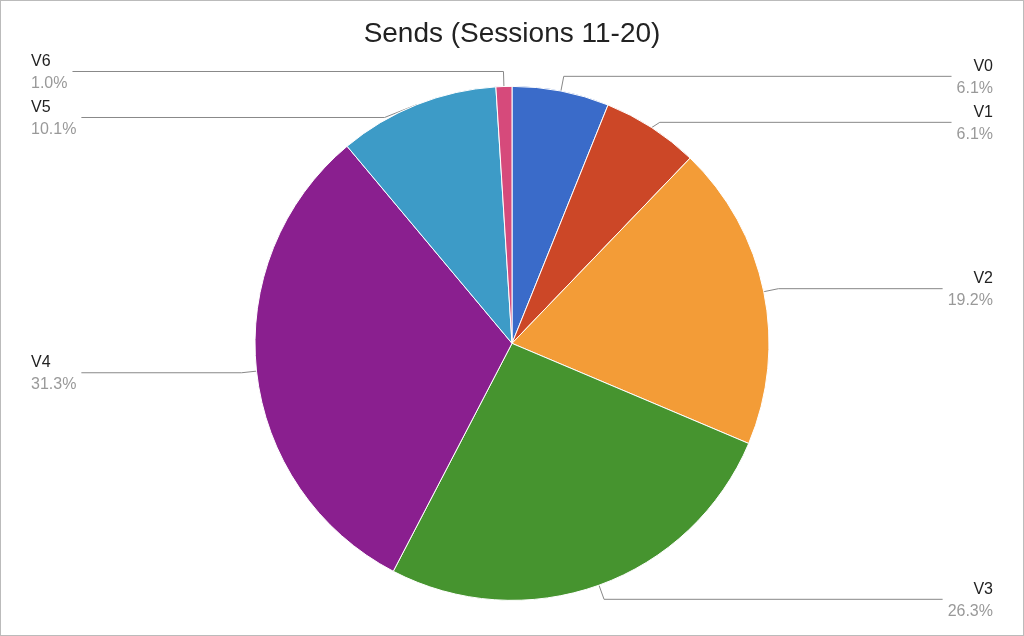 The image size is (1024, 636). Describe the element at coordinates (41, 362) in the screenshot. I see `slice-label: V4` at that location.